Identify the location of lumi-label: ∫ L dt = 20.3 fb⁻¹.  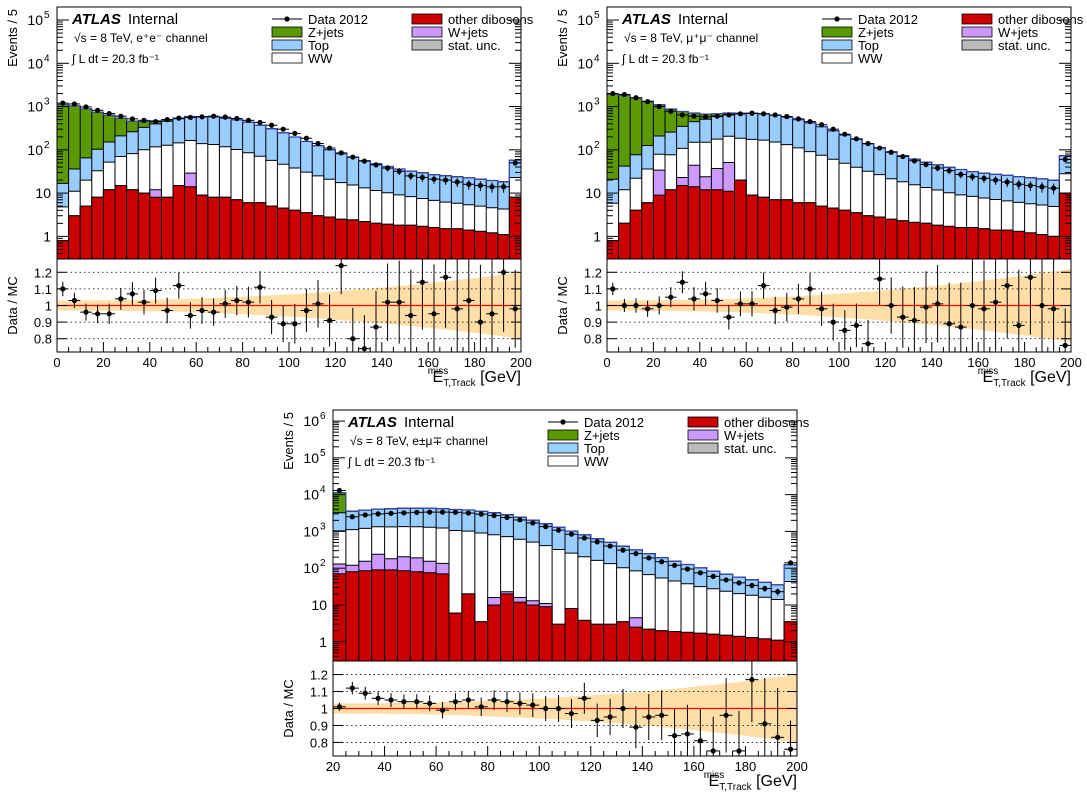
(391, 462).